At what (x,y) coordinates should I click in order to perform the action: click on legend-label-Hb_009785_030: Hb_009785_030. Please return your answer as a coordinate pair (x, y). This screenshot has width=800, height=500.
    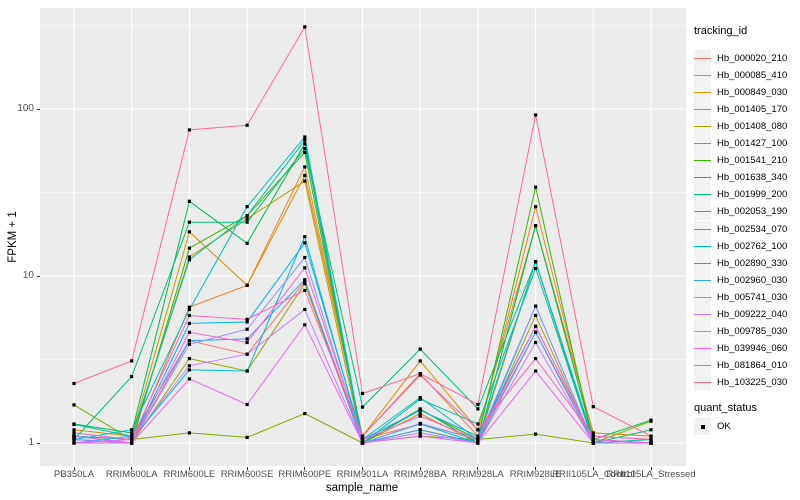
    Looking at the image, I should click on (752, 332).